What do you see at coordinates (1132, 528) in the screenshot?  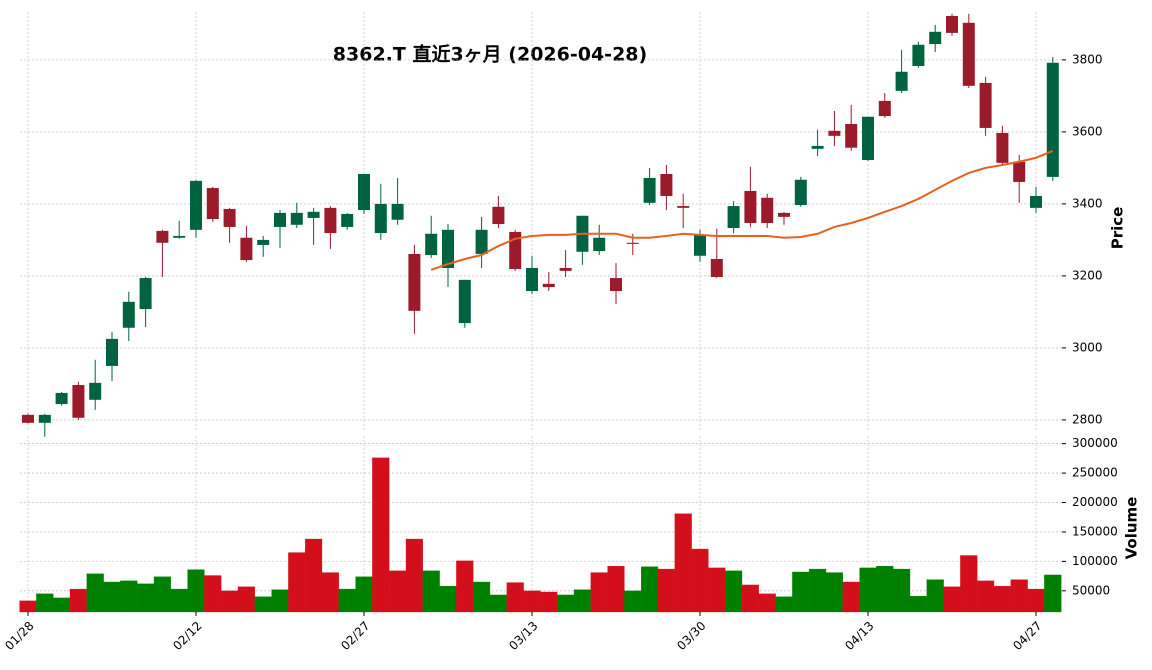 I see `y-axis-label: Volume` at bounding box center [1132, 528].